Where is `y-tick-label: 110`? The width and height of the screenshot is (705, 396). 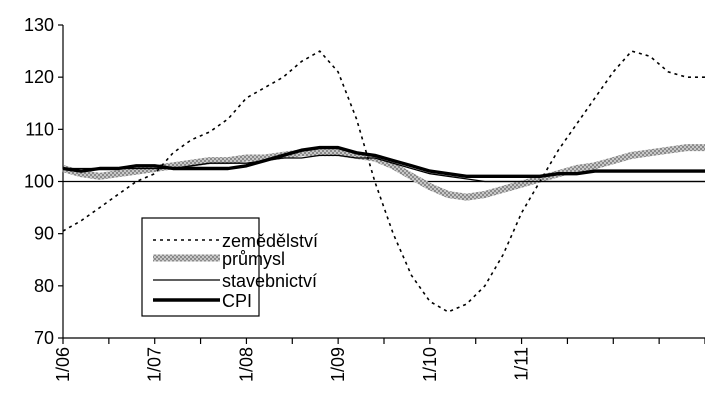 y-tick-label: 110 is located at coordinates (39, 129).